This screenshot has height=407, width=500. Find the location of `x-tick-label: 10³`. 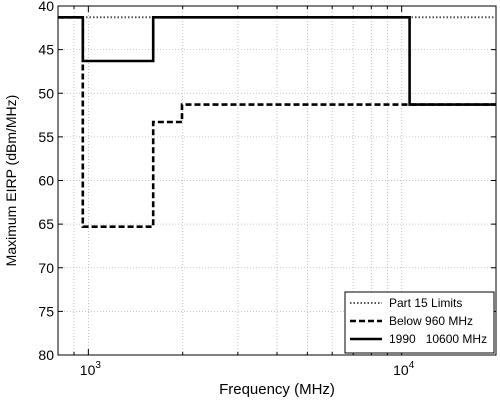

x-tick-label: 10³ is located at coordinates (91, 369).